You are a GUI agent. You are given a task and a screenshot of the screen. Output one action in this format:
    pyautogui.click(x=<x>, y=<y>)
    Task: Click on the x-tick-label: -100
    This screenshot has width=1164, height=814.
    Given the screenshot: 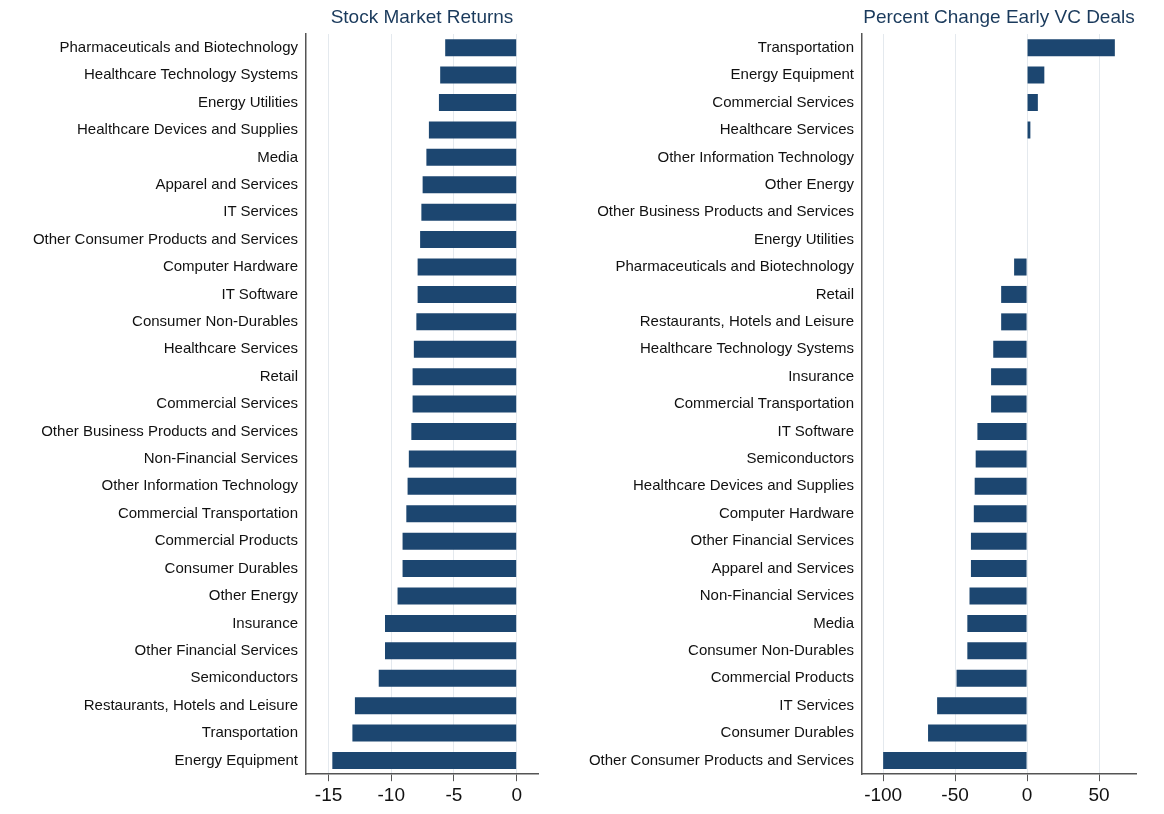 What is the action you would take?
    pyautogui.click(x=883, y=794)
    